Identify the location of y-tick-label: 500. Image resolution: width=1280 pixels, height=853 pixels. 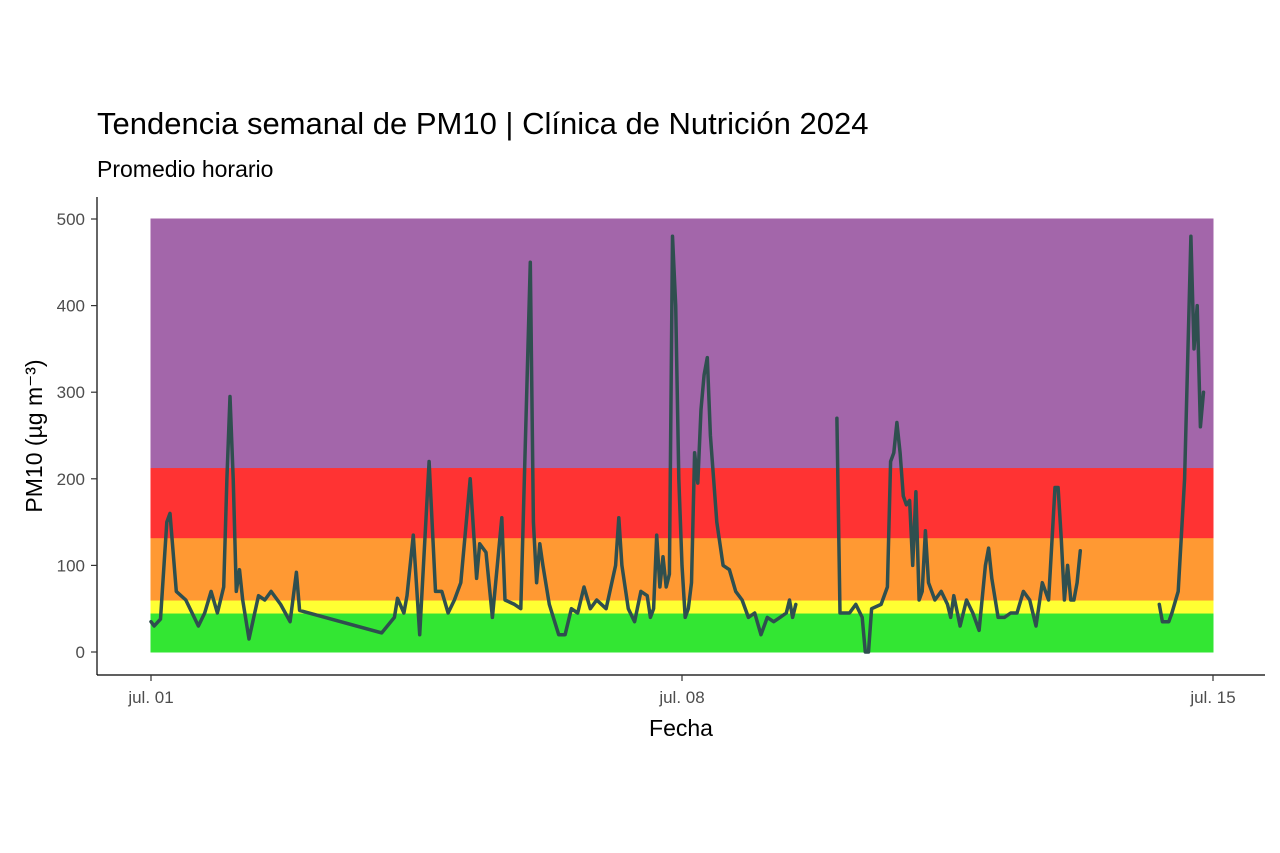
(71, 219).